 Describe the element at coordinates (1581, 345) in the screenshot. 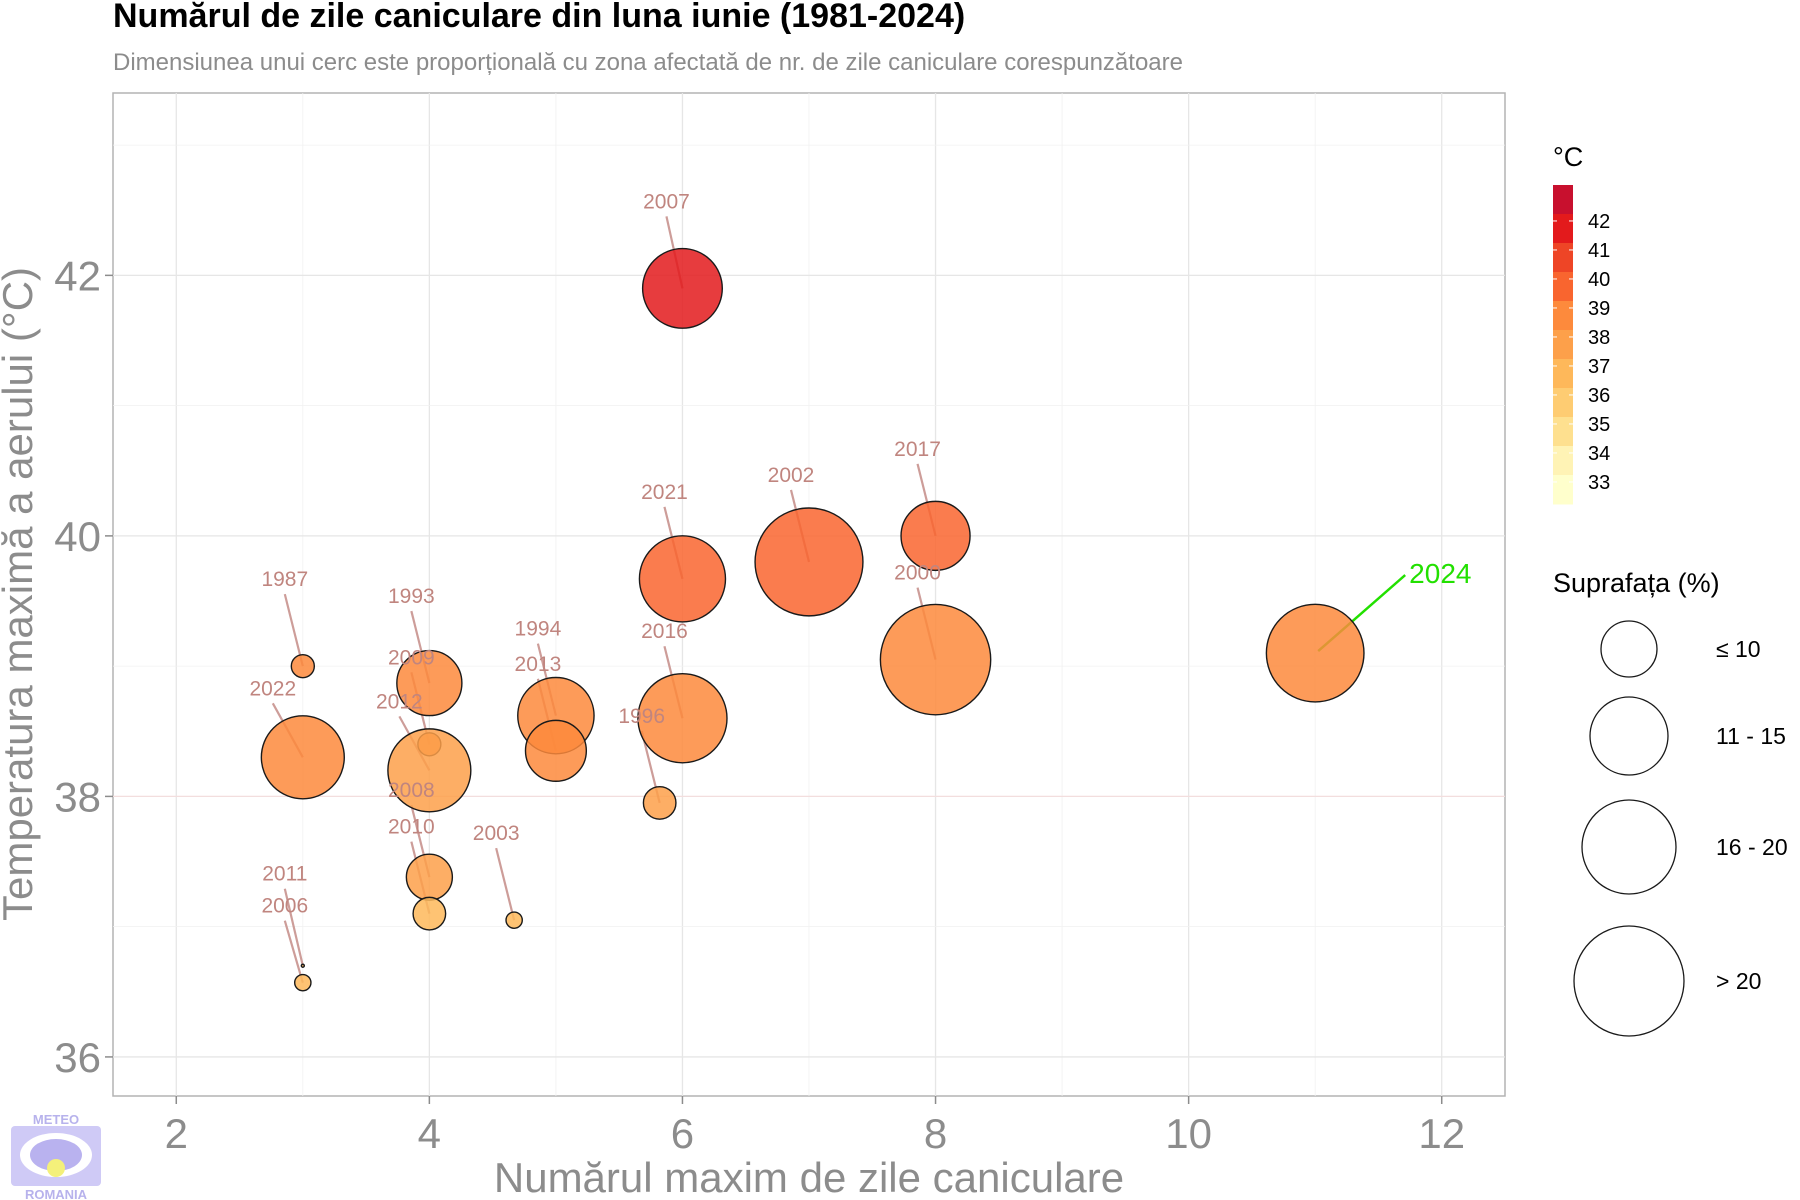

I see `color-legend: 42 41 40 39 38 37 36 35 34 33` at that location.